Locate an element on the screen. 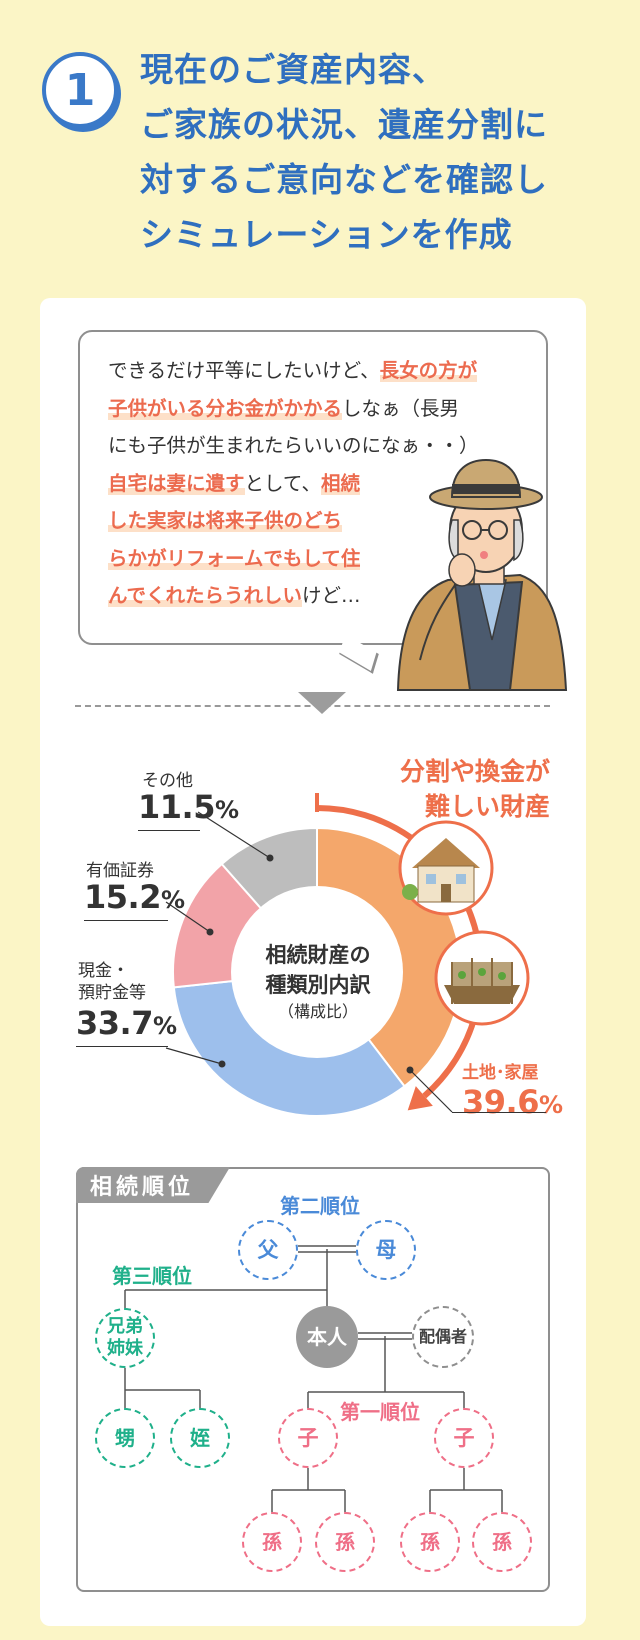 The width and height of the screenshot is (640, 1640). legend-securities-value: 15.2% is located at coordinates (134, 897).